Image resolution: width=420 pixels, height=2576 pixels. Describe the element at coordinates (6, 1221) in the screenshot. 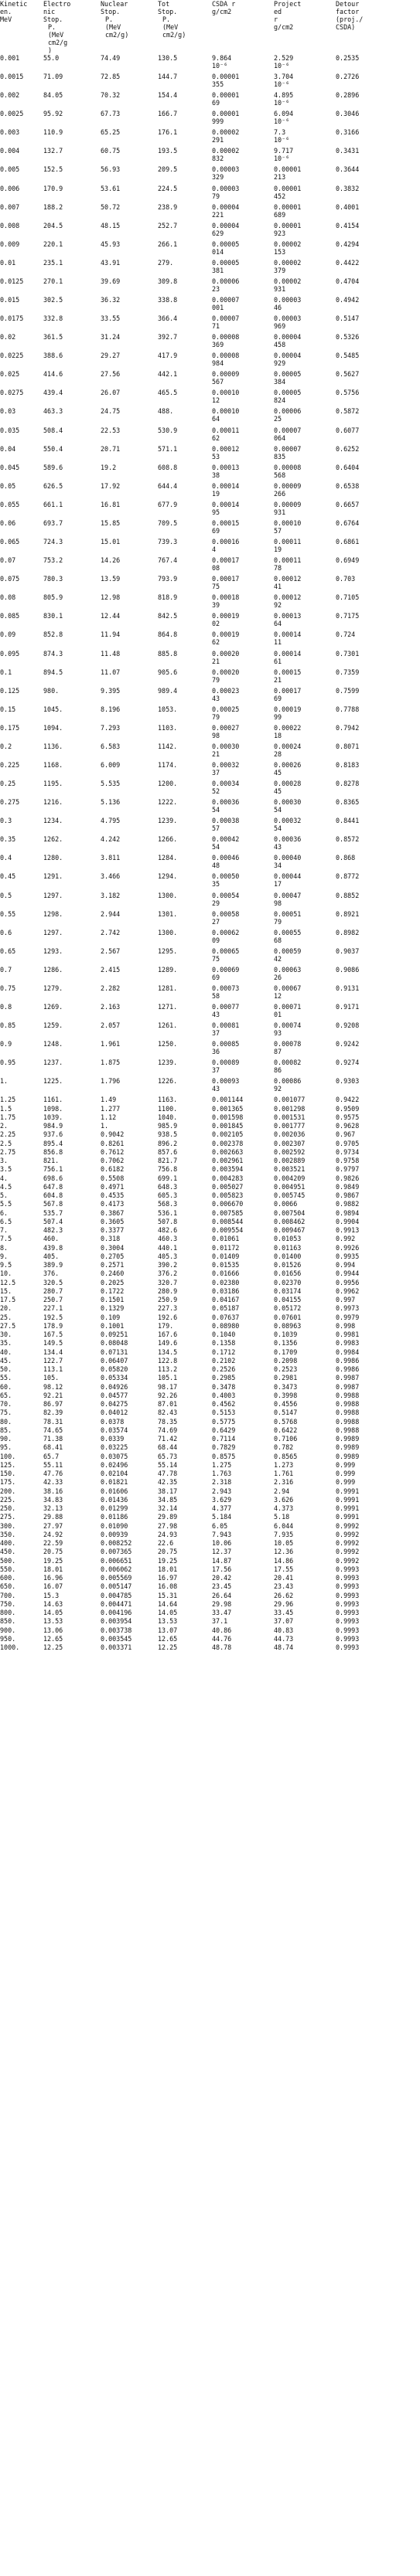

I see `cell-kinetic-energy: 6.5` at that location.